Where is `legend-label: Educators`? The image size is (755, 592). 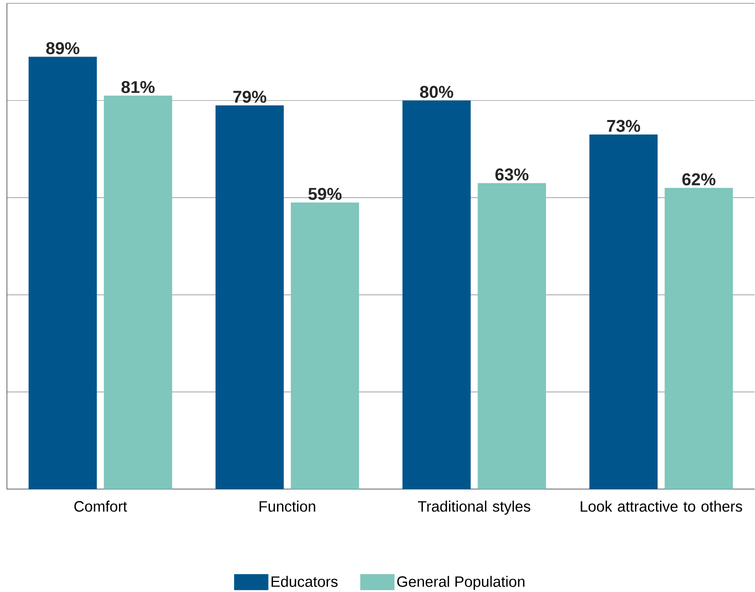
legend-label: Educators is located at coordinates (305, 581).